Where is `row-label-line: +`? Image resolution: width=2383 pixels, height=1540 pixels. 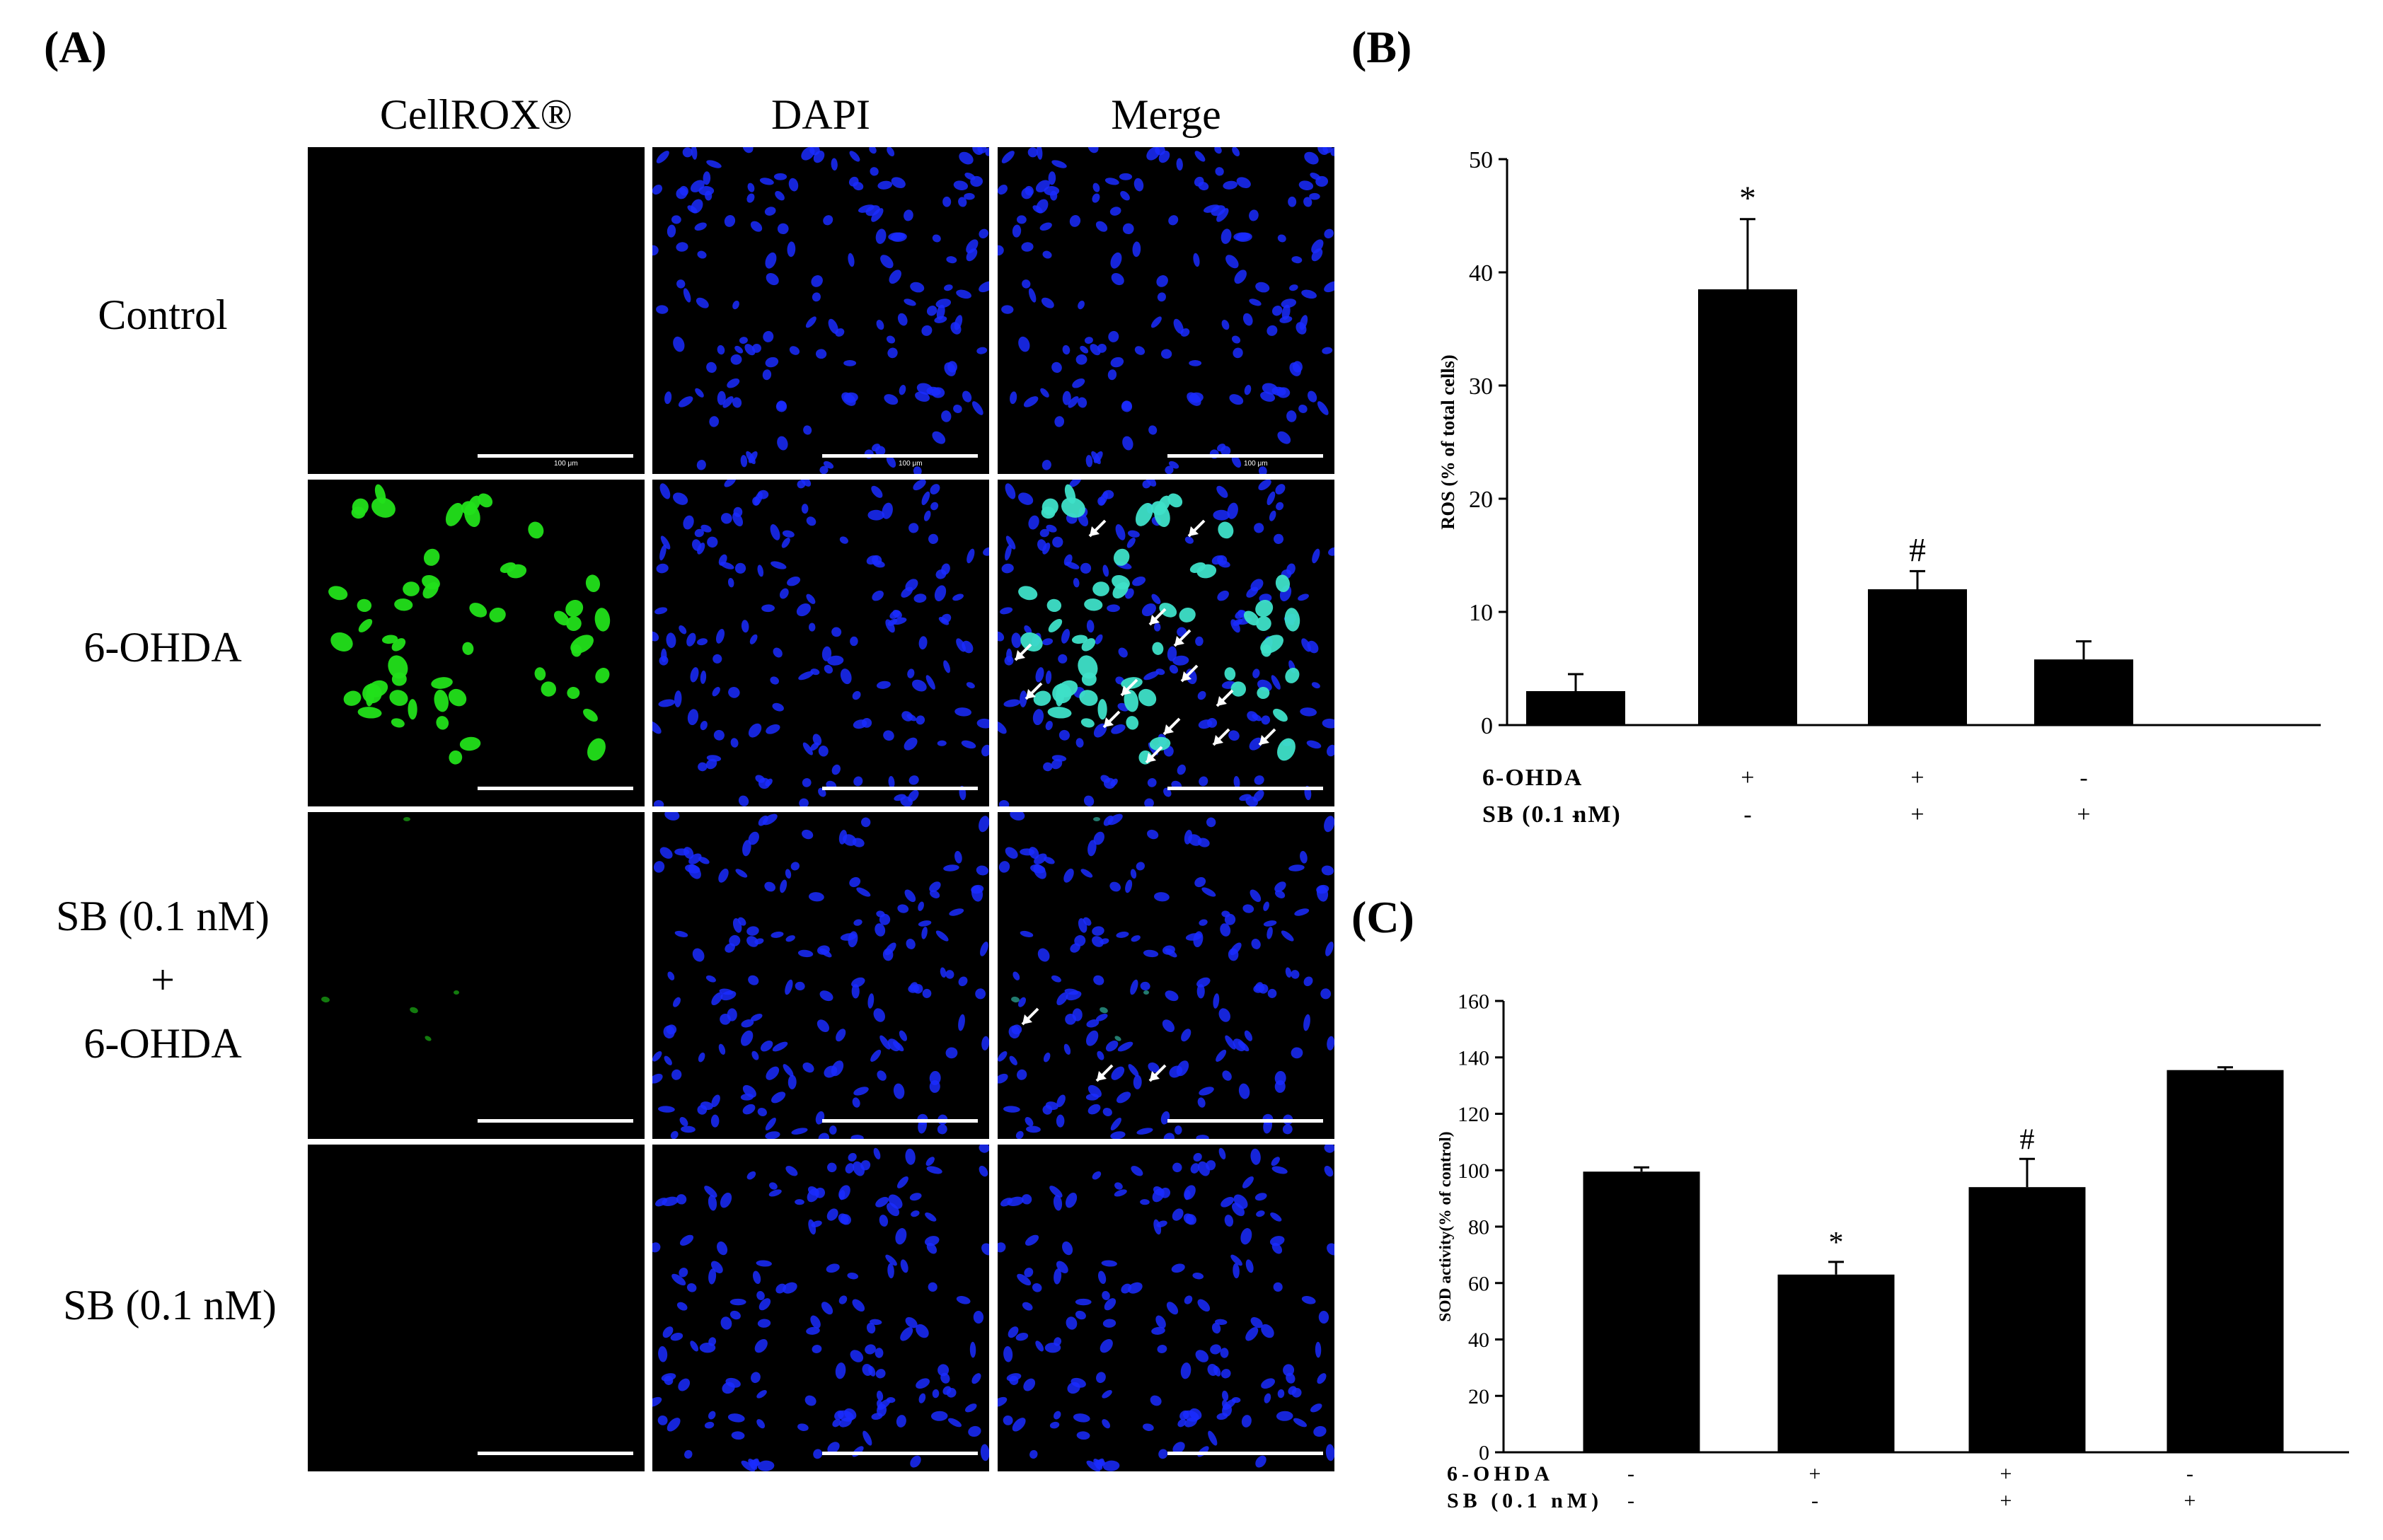
row-label-line: + is located at coordinates (163, 979).